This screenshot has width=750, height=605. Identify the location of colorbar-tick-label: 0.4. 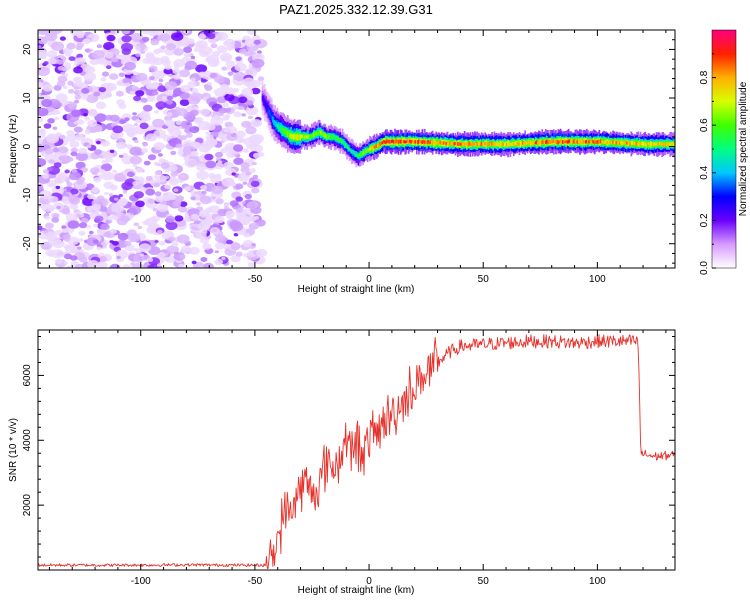
(704, 172).